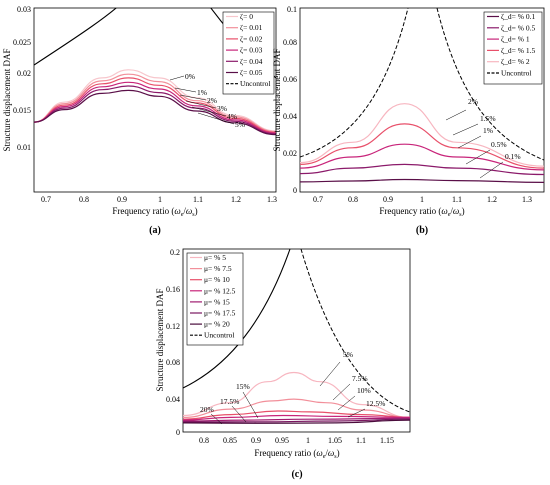  Describe the element at coordinates (24, 73) in the screenshot. I see `ytick-a-3: 0.02` at that location.